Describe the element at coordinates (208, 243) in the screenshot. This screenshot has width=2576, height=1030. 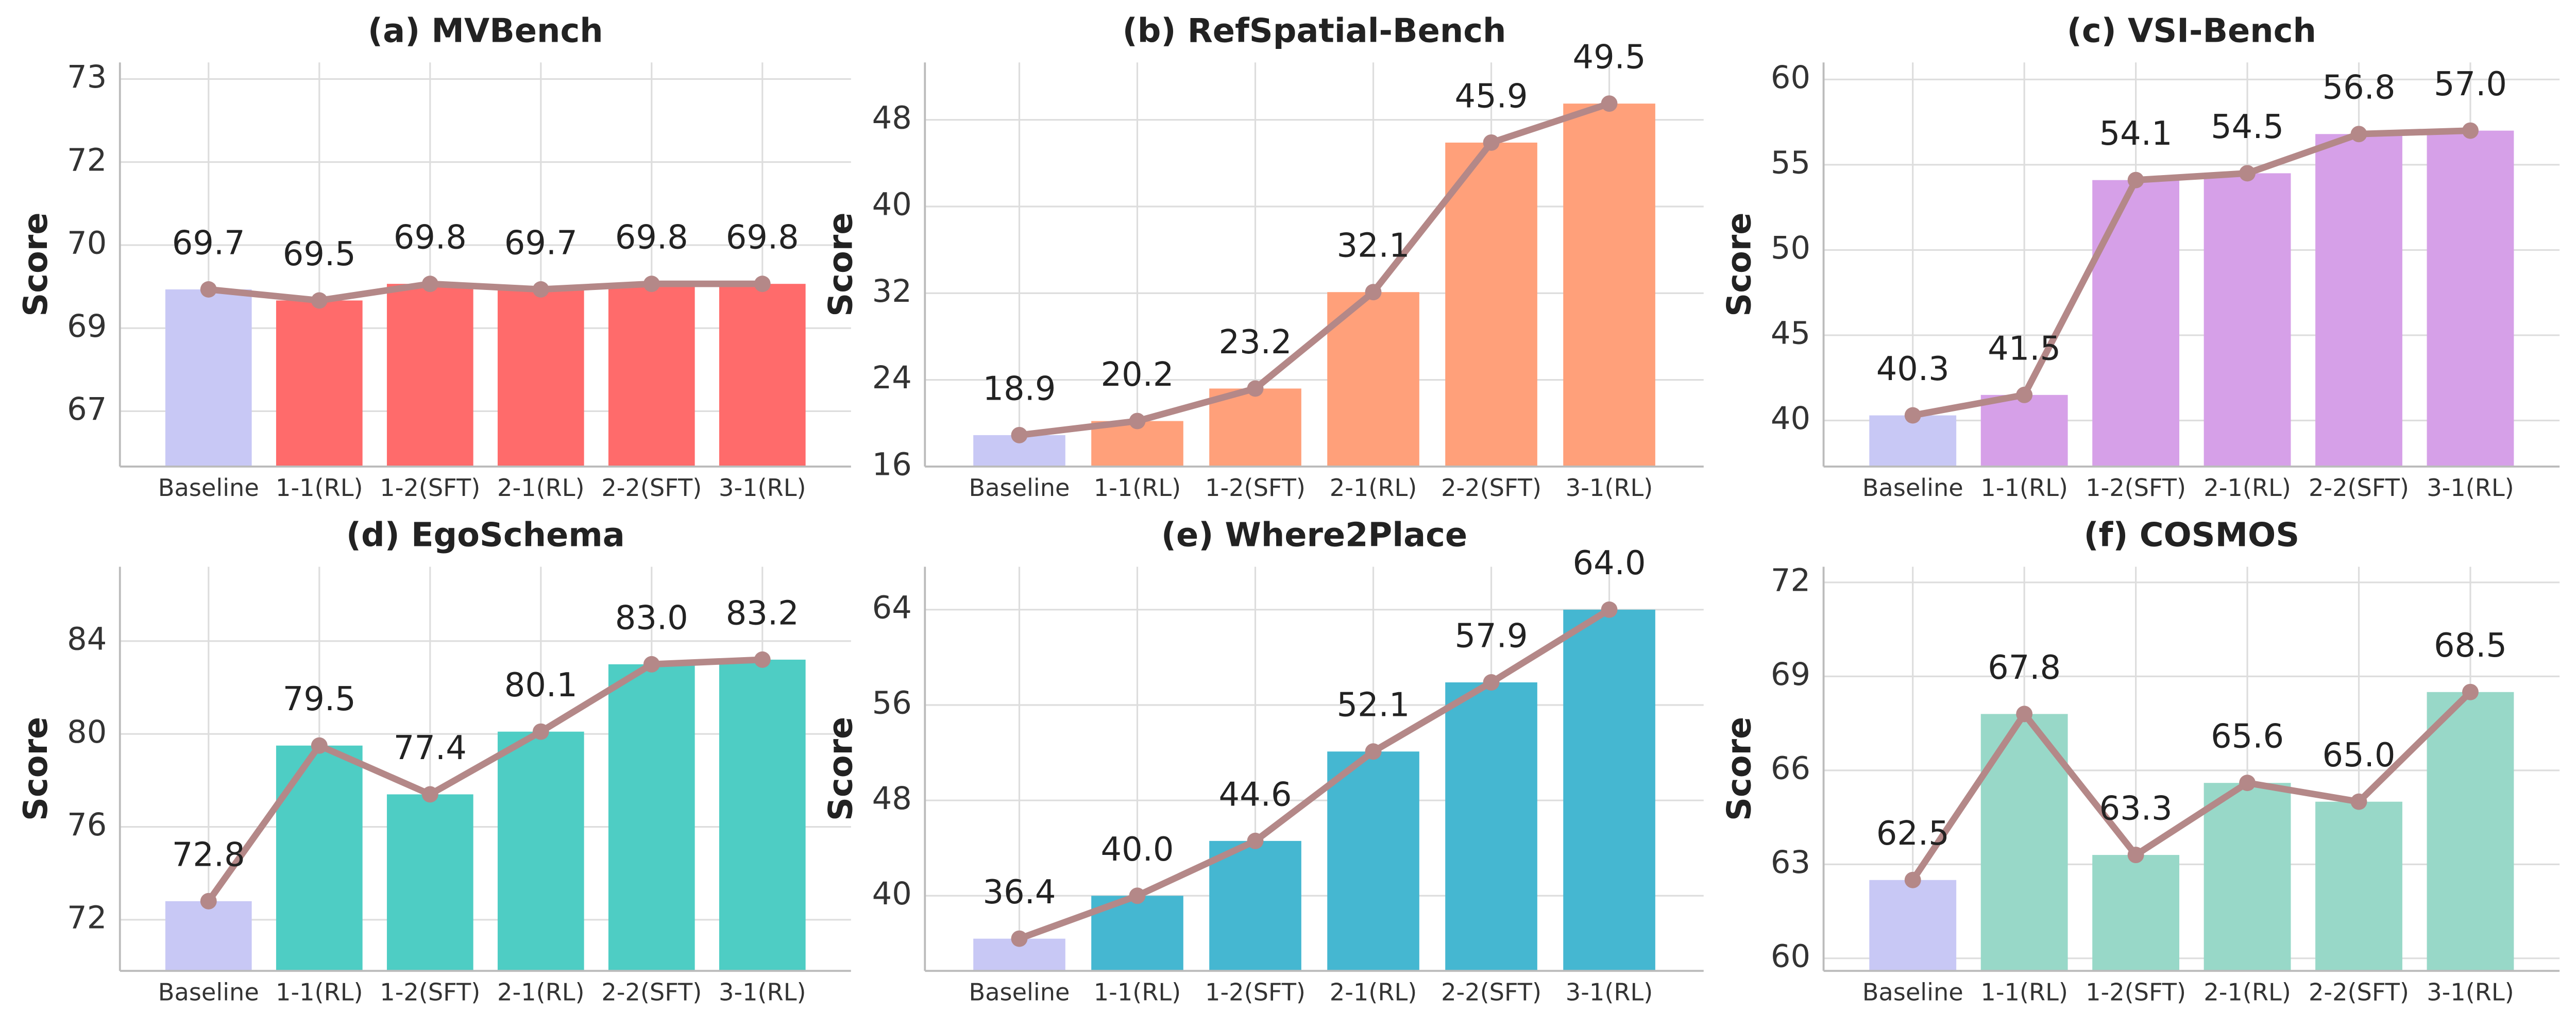
I see `value-label: 69.7` at that location.